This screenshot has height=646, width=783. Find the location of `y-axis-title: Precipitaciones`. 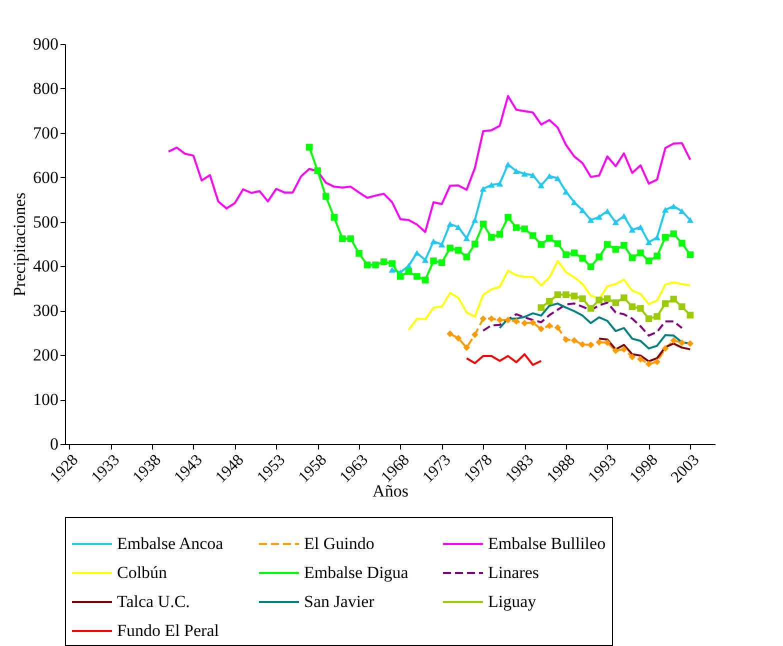

y-axis-title: Precipitaciones is located at coordinates (19, 244).